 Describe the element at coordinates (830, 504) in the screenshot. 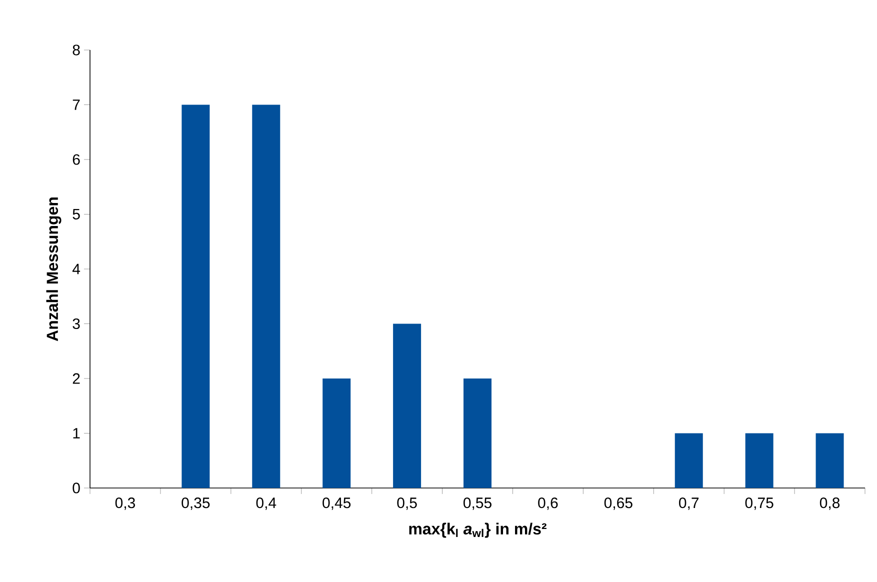

I see `x-tick-label: 0,8` at that location.